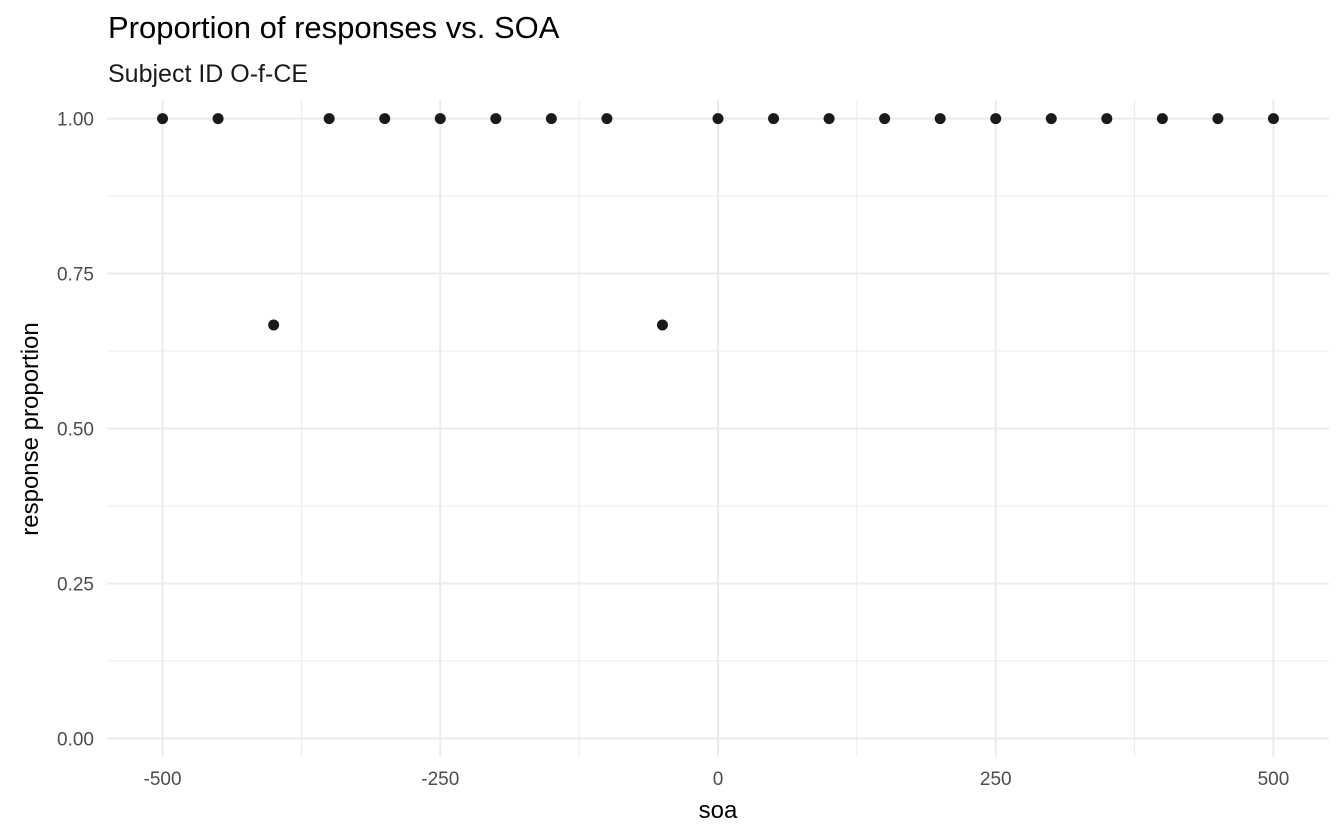  What do you see at coordinates (75, 584) in the screenshot?
I see `y-tick-label: 0.25` at bounding box center [75, 584].